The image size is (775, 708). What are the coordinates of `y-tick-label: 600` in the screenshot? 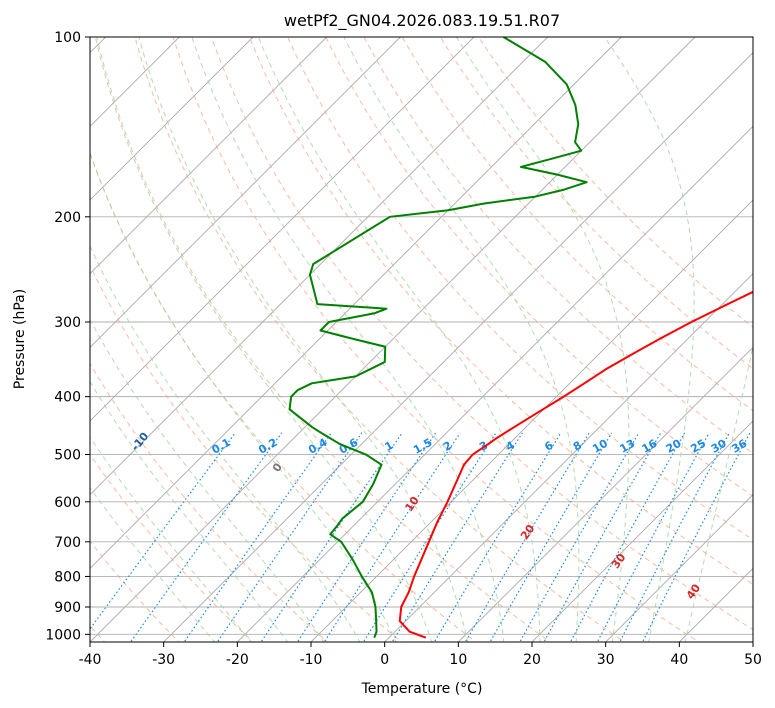 It's located at (67, 503).